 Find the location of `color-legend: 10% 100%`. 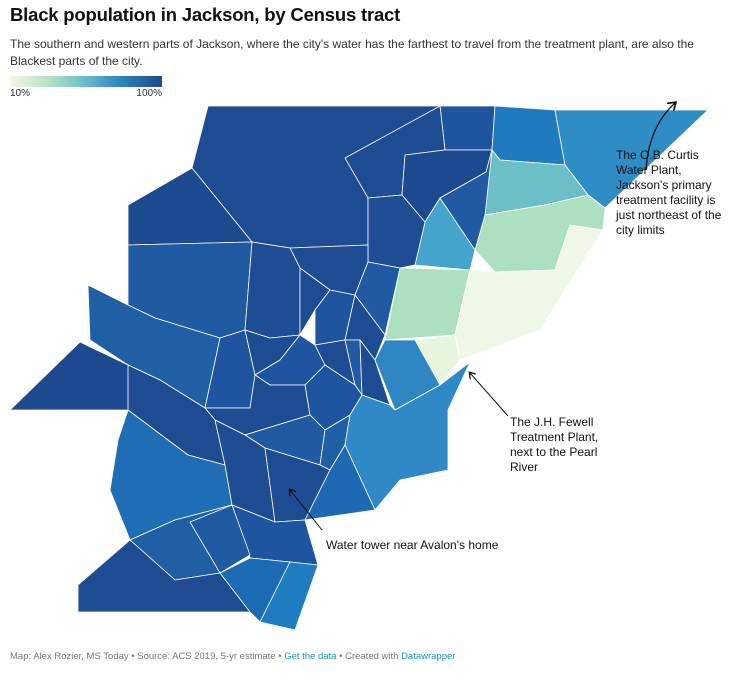

color-legend: 10% 100% is located at coordinates (86, 88).